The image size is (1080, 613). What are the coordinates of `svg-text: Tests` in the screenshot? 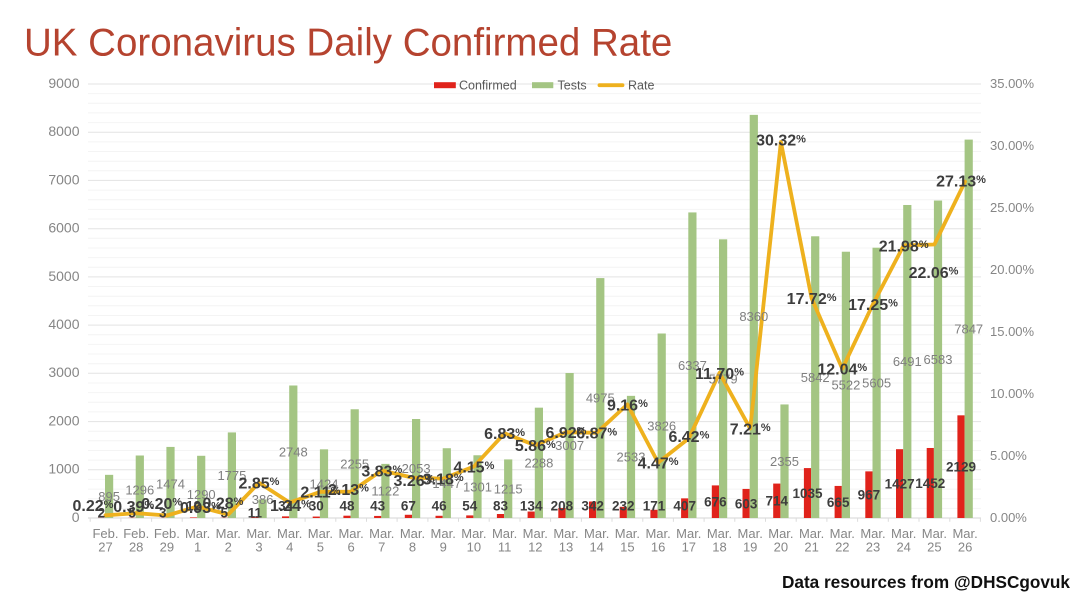 It's located at (572, 86).